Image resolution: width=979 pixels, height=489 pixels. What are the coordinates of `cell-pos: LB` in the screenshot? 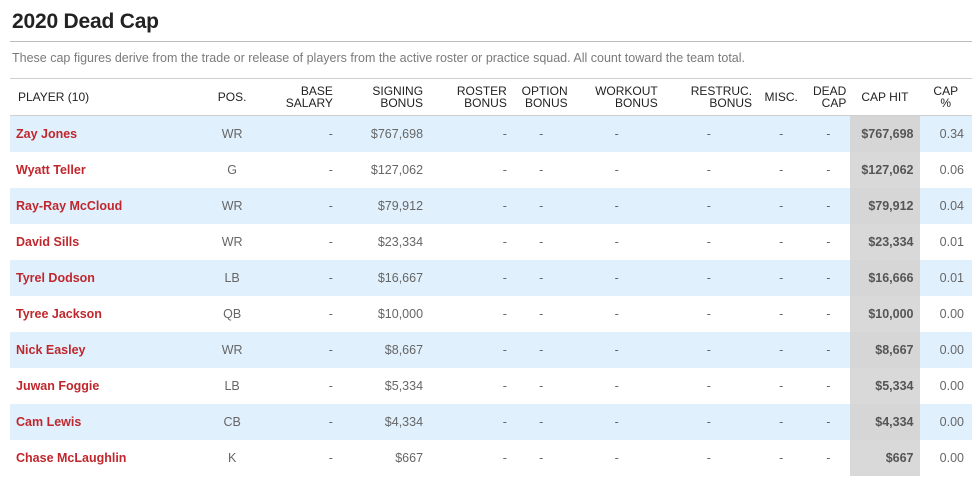 It's located at (232, 385).